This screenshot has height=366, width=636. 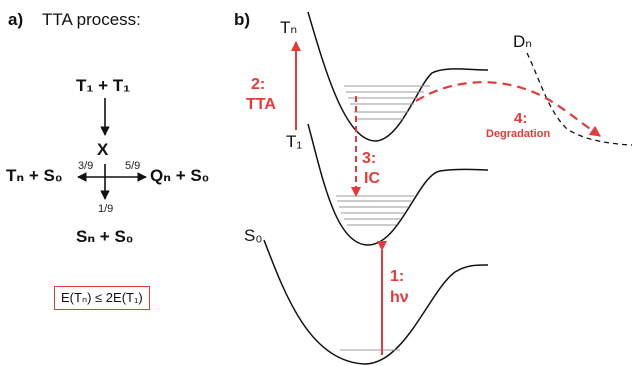 What do you see at coordinates (397, 276) in the screenshot?
I see `hv-number-label: 1:` at bounding box center [397, 276].